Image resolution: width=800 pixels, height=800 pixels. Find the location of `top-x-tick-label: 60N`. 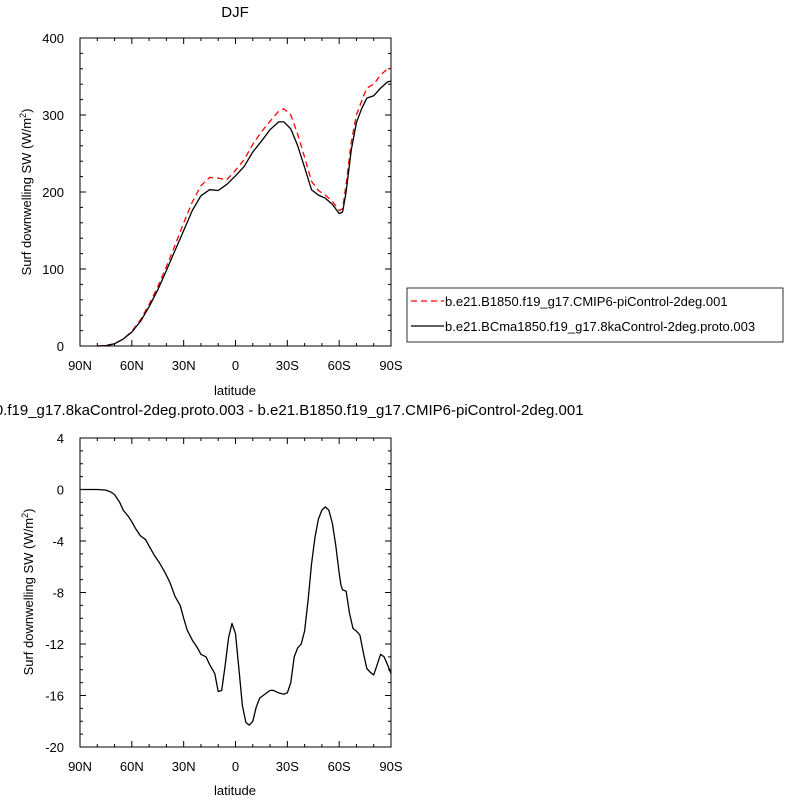

top-x-tick-label: 60N is located at coordinates (132, 365).